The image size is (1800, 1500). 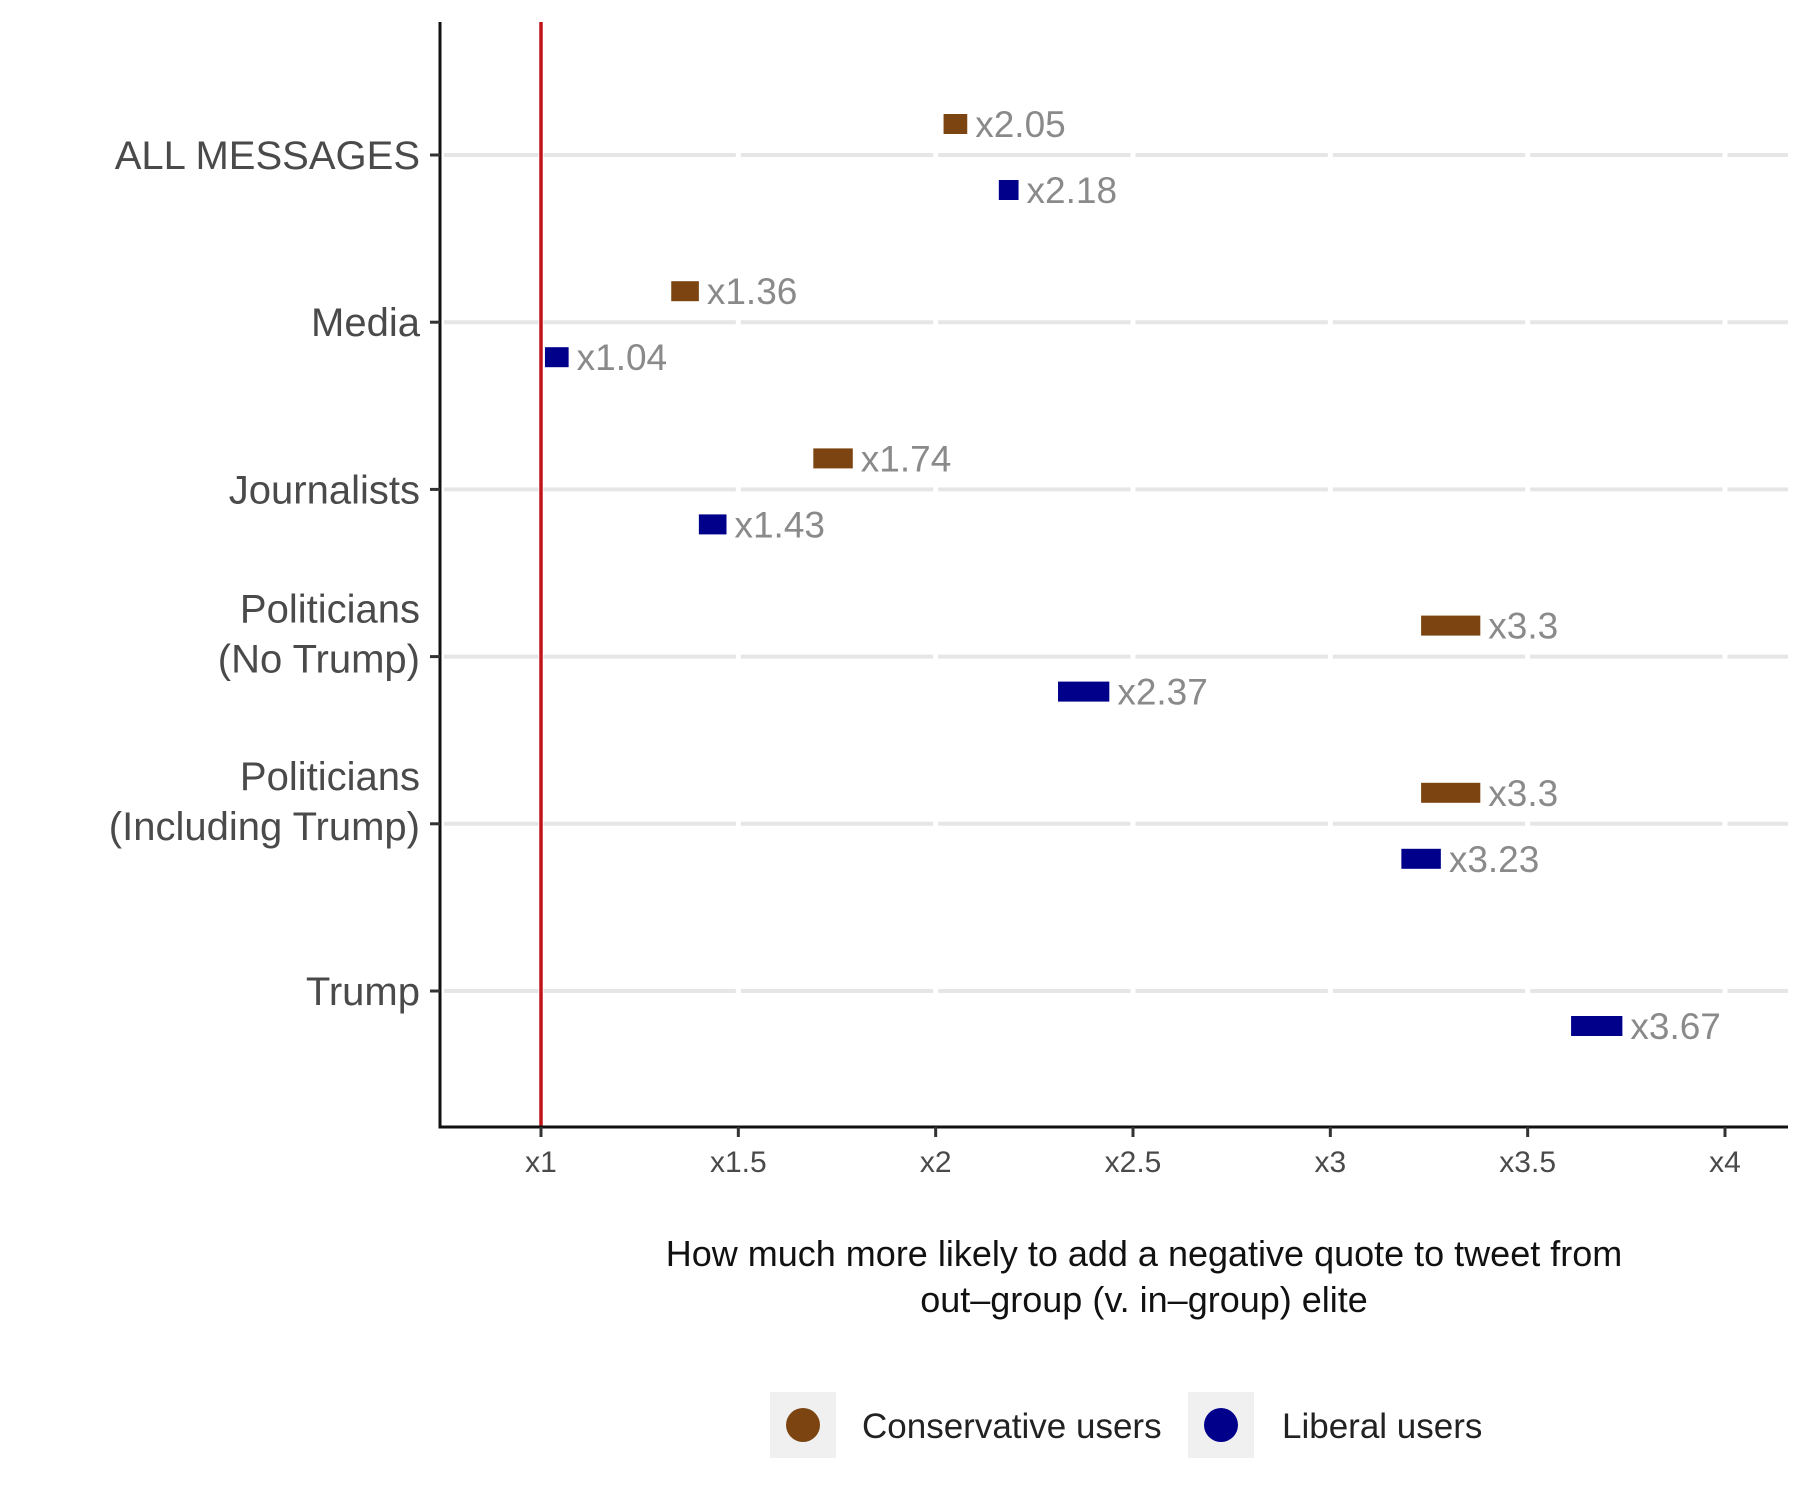 I want to click on x-tick-label: x4, so click(x=1725, y=1162).